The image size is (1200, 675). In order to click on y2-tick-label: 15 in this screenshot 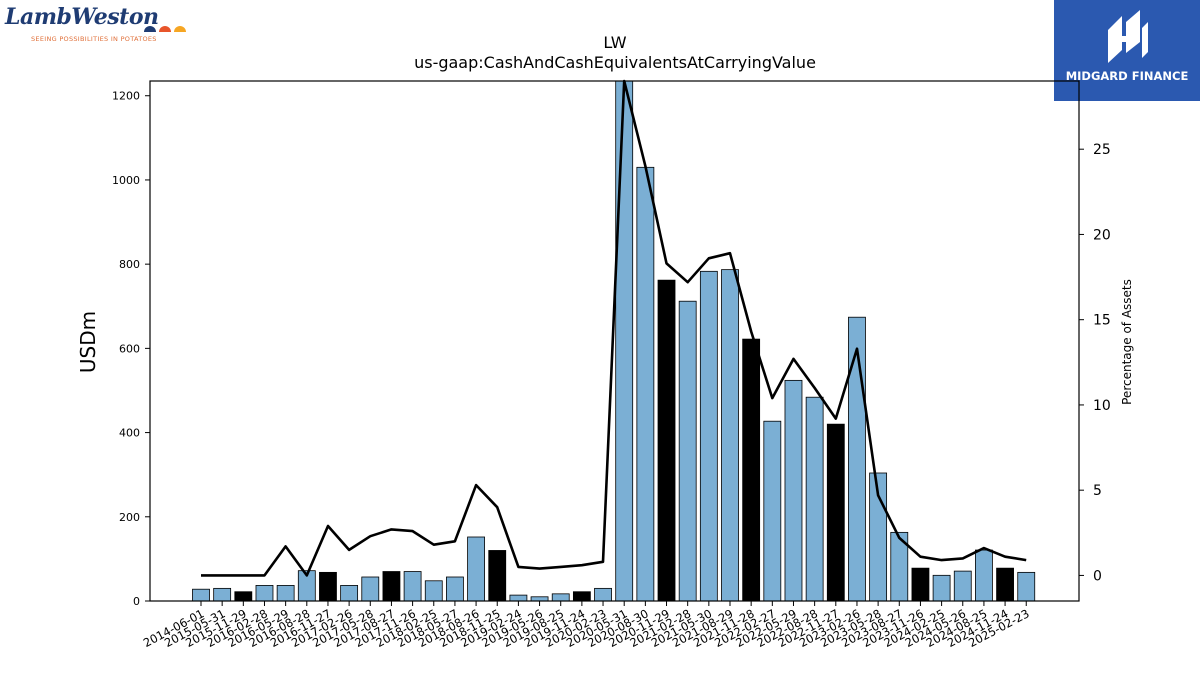, I will do `click(1102, 321)`.